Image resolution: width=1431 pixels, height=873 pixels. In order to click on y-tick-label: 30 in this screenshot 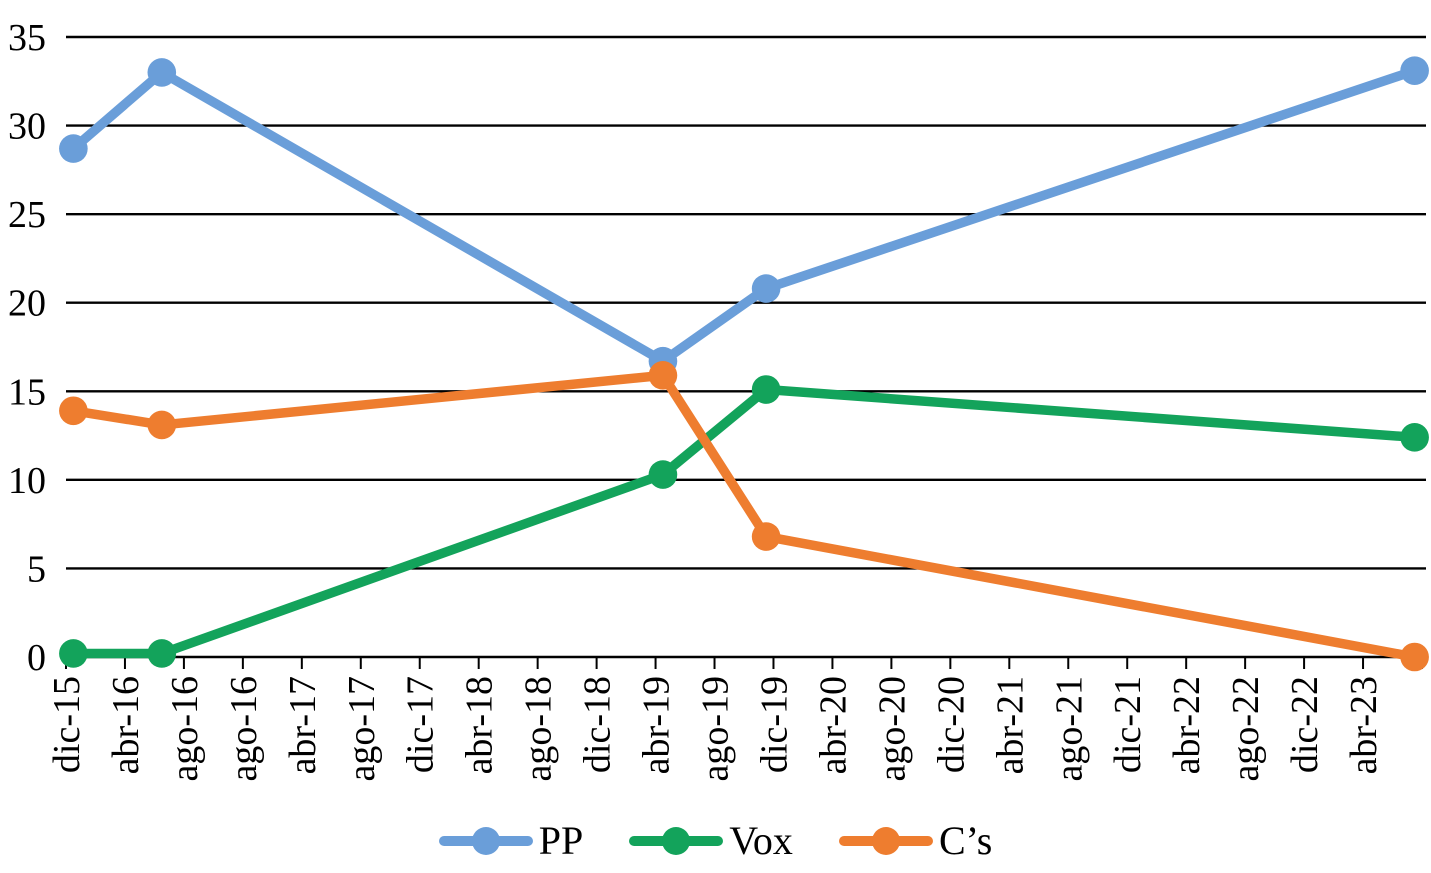, I will do `click(27, 127)`.